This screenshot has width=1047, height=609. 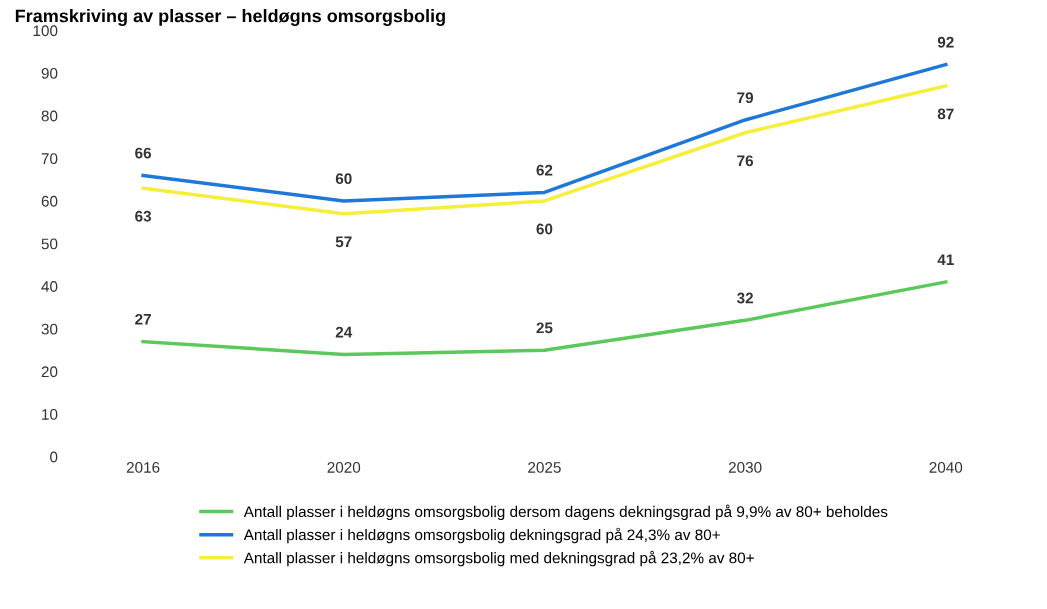 I want to click on x-tick-label: 2030, so click(x=745, y=467).